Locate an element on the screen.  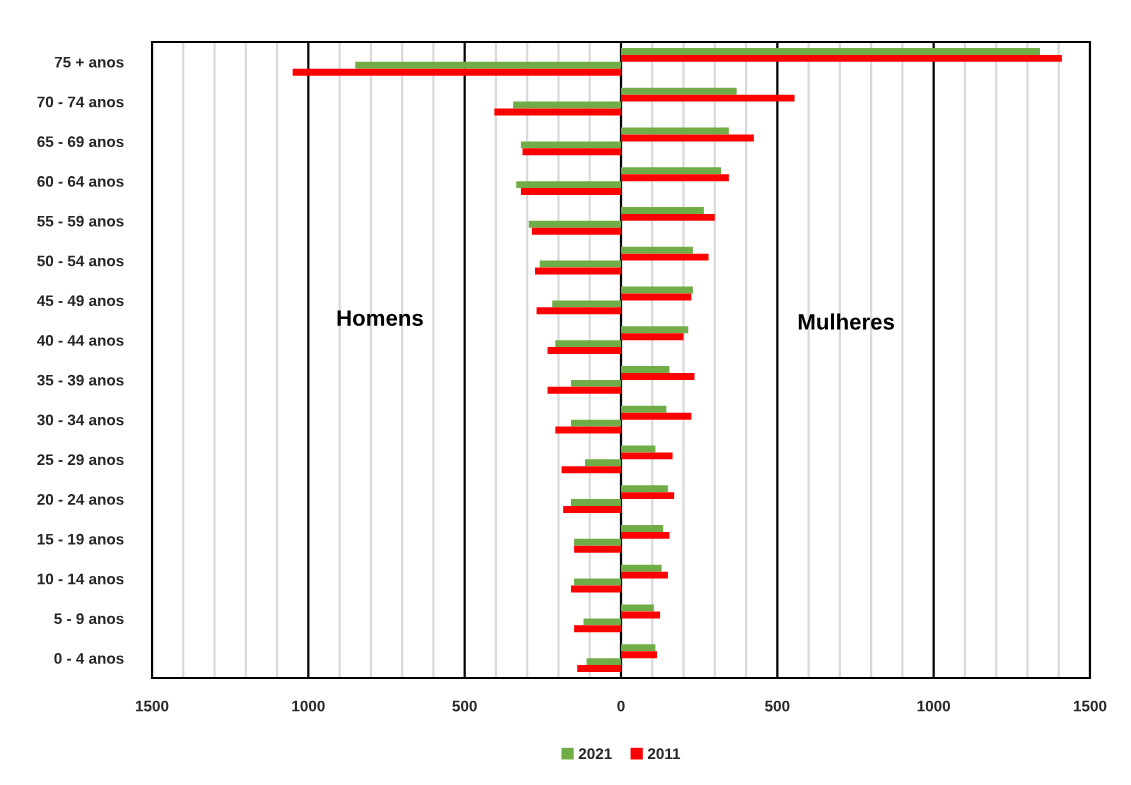
y-tick-label: 45 - 49 anos is located at coordinates (80, 301).